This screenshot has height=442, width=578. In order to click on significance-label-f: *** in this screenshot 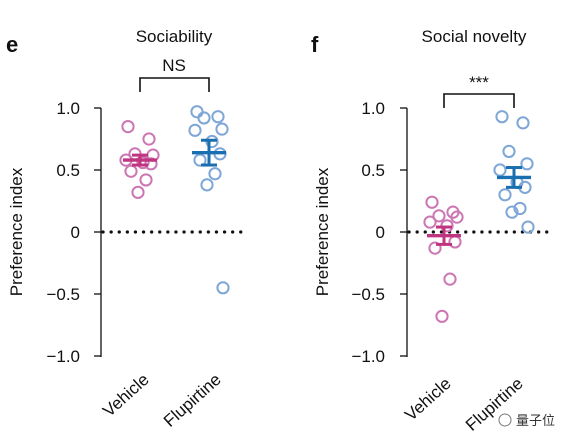, I will do `click(479, 82)`.